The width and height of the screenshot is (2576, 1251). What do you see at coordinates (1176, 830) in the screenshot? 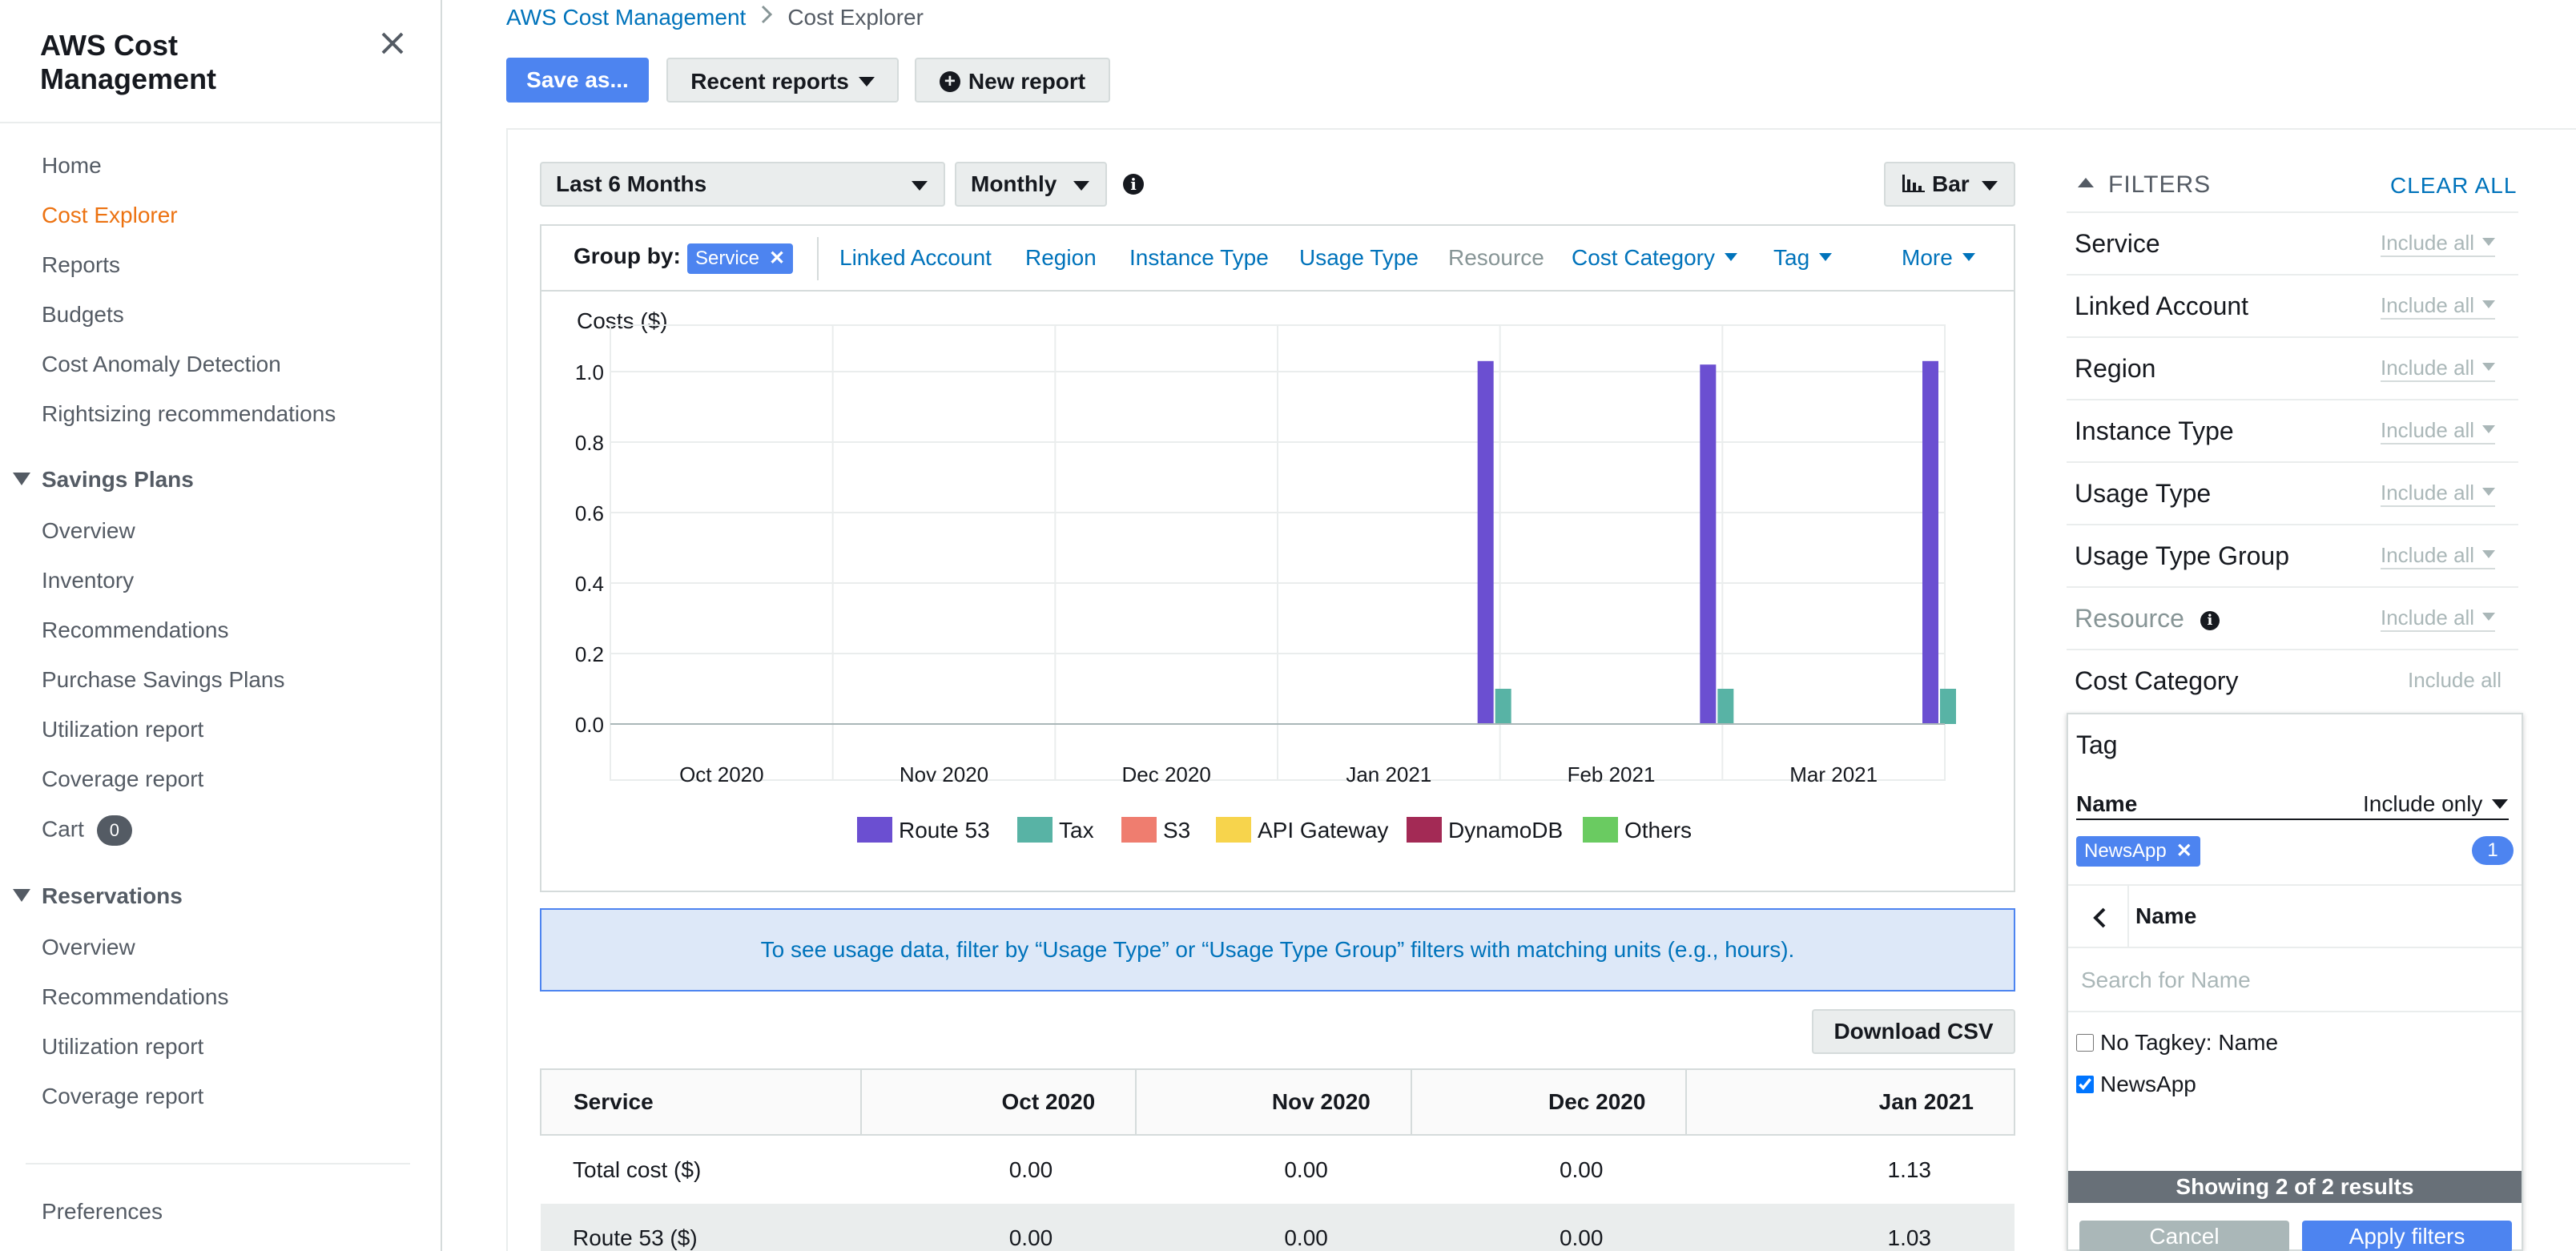
I see `legend-label: S3` at bounding box center [1176, 830].